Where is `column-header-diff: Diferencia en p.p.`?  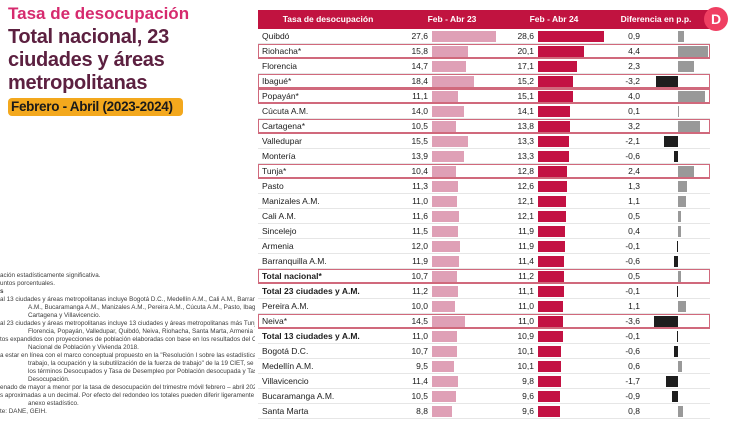 column-header-diff: Diferencia en p.p. is located at coordinates (656, 19).